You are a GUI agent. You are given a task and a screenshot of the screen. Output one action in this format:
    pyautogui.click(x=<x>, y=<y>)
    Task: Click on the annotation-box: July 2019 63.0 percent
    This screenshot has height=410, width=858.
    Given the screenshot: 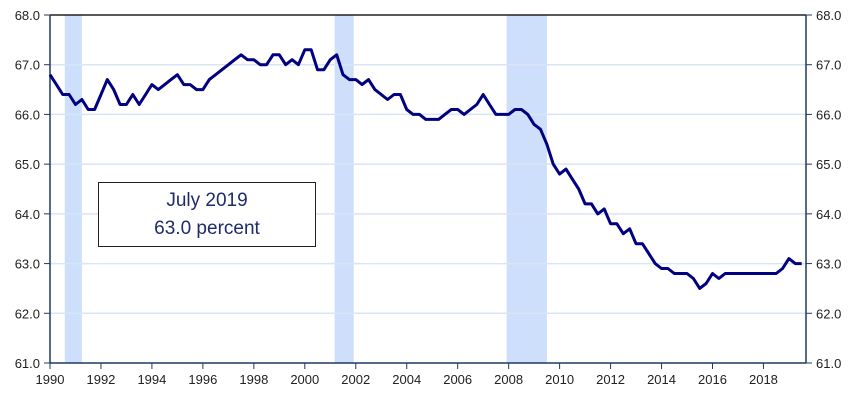 What is the action you would take?
    pyautogui.click(x=207, y=214)
    